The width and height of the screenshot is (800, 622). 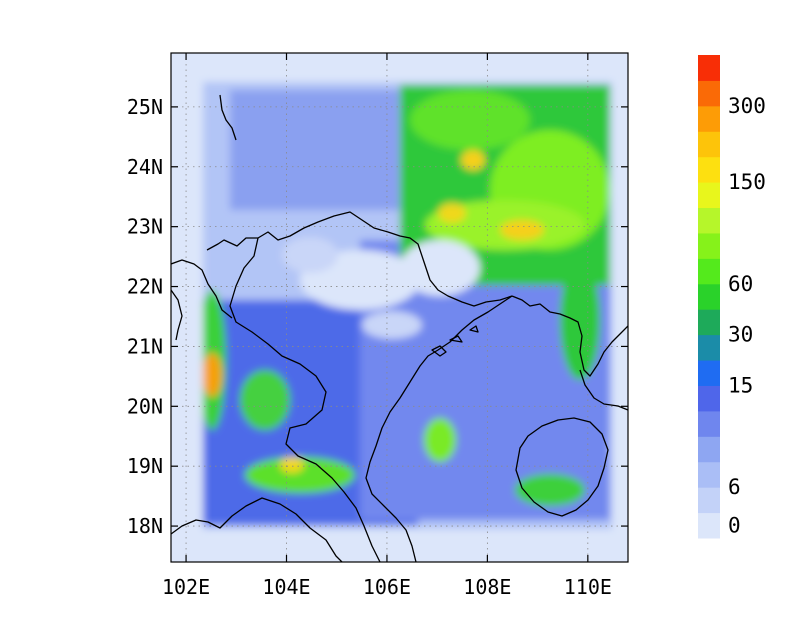 I want to click on green-cell-south, so click(x=300, y=475).